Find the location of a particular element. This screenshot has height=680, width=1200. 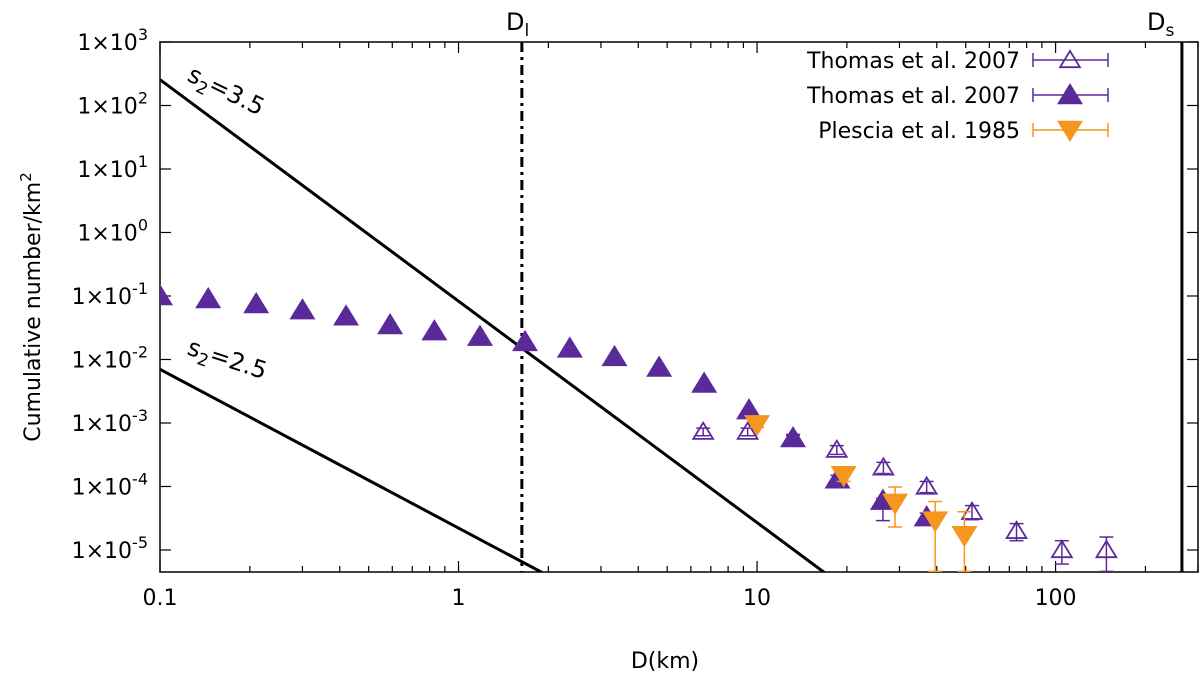

y-tick-label: 1×10² is located at coordinates (112, 103).